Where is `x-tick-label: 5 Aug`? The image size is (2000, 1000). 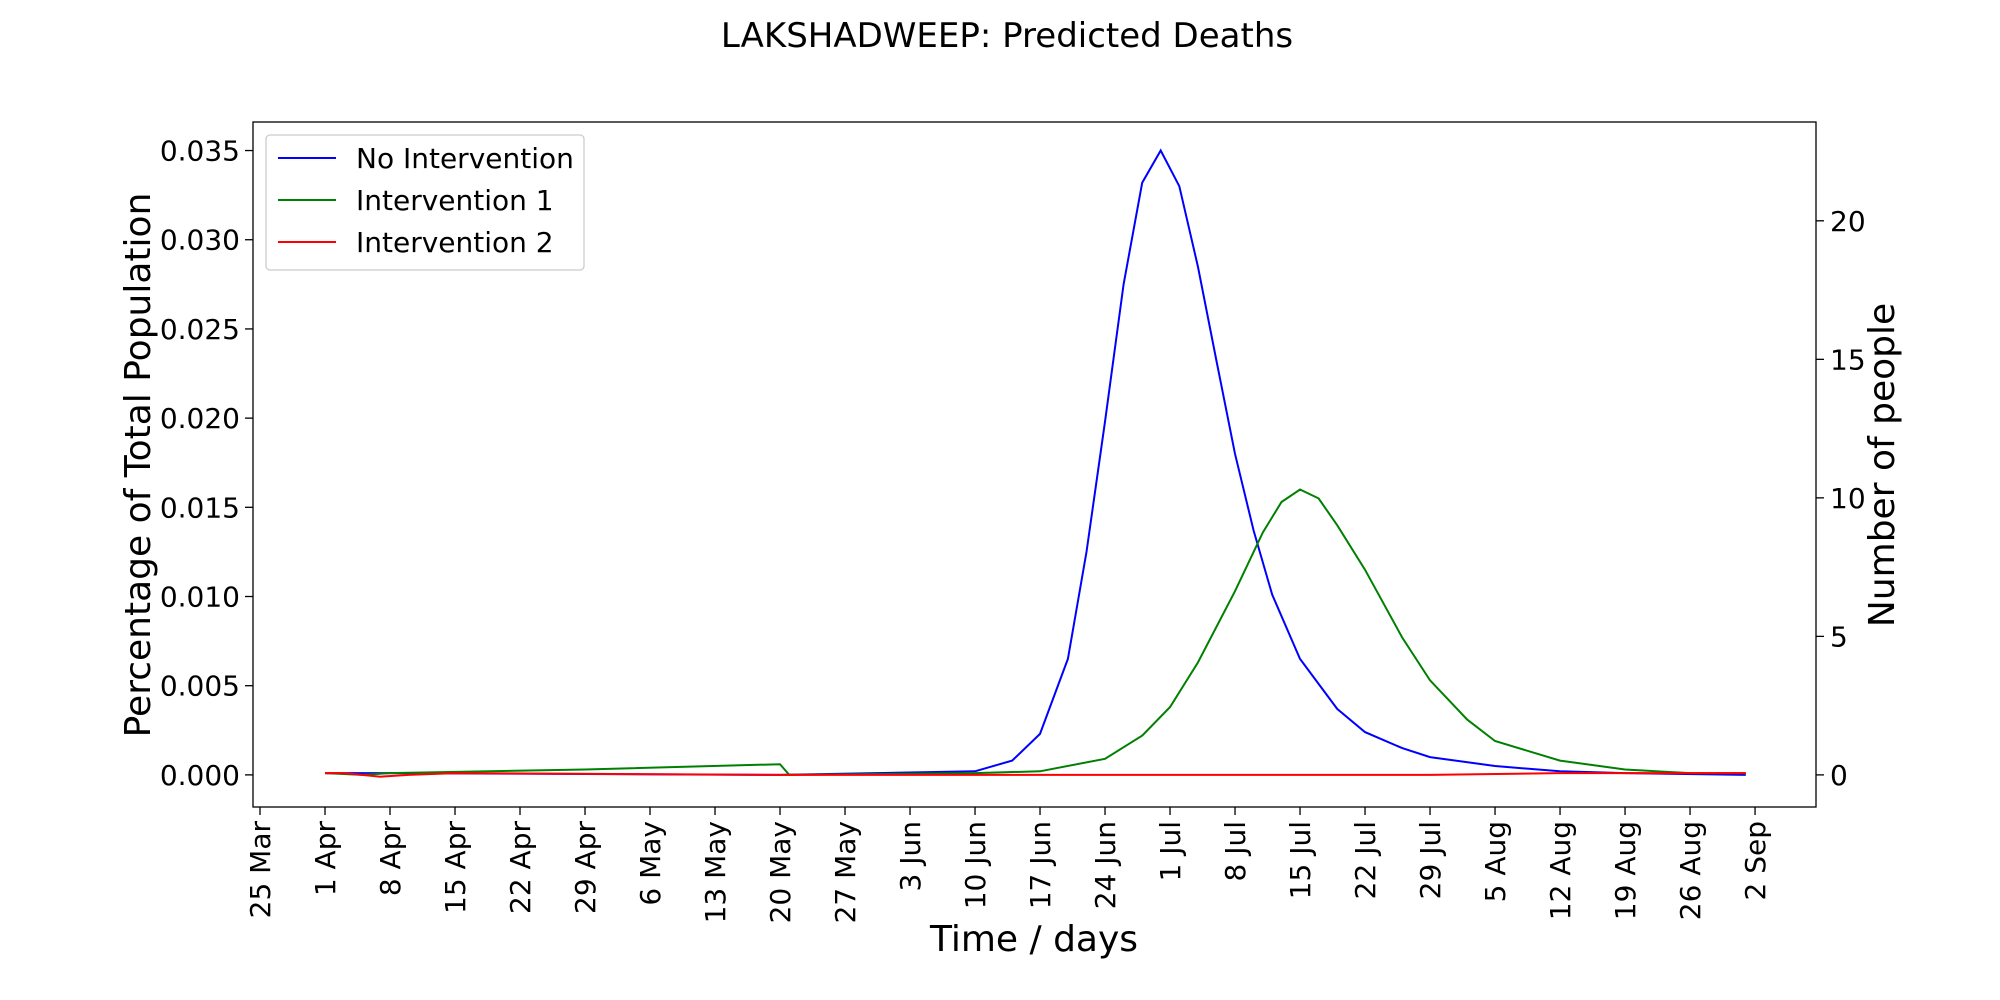 x-tick-label: 5 Aug is located at coordinates (1495, 861).